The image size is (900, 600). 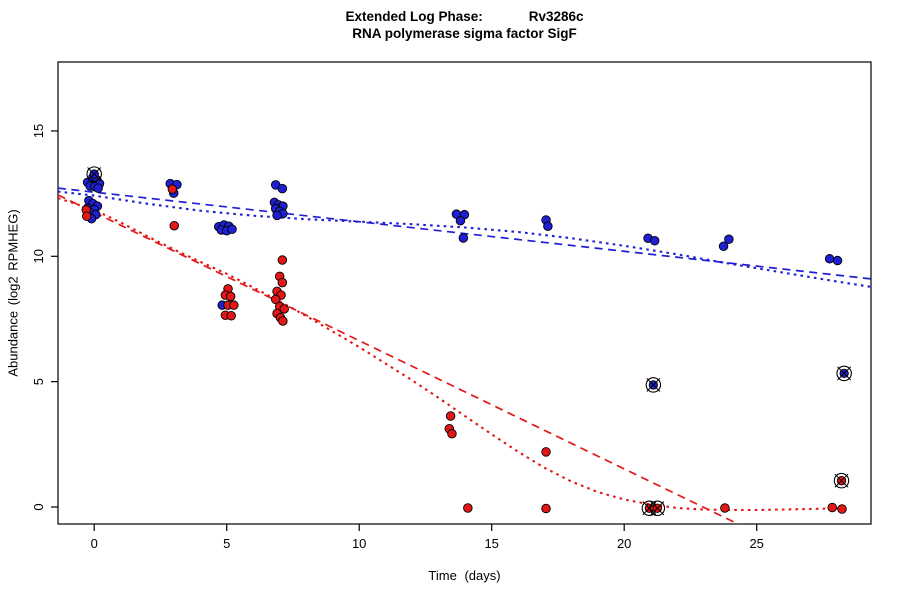 I want to click on blue-loess-fit, so click(x=464, y=239).